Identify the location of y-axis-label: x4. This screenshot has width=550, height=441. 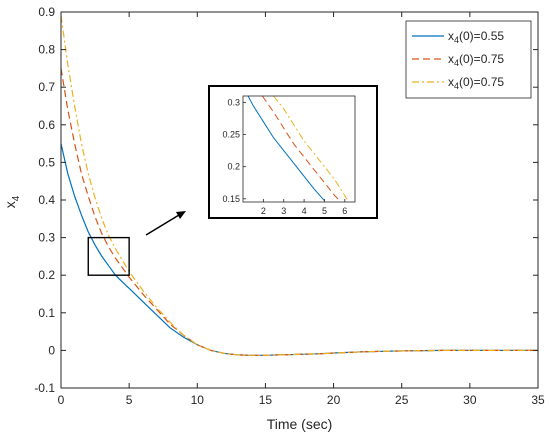
(12, 201).